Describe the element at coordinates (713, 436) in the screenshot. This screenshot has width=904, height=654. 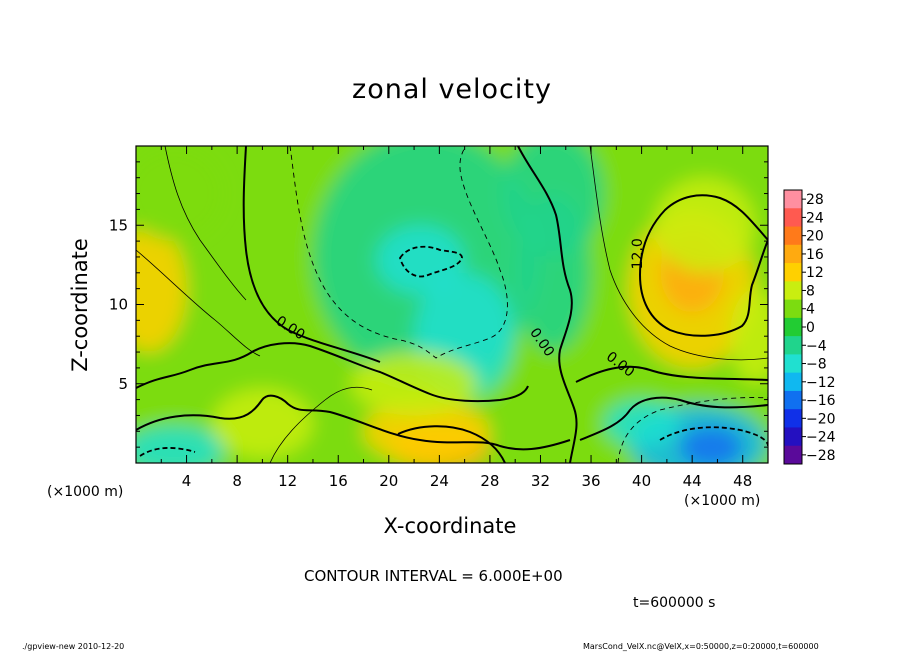
I see `contour-neg-bottom-right` at that location.